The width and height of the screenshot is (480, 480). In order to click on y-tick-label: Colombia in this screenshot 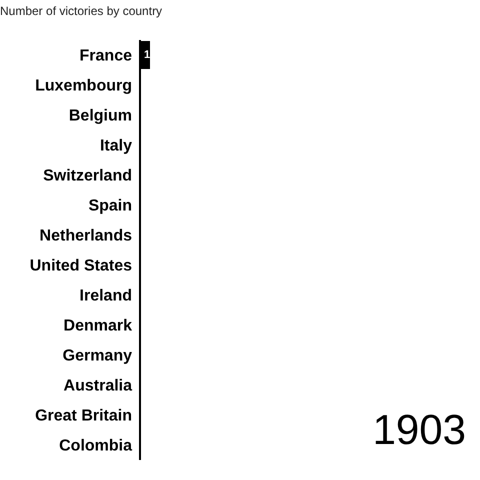, I will do `click(95, 446)`.